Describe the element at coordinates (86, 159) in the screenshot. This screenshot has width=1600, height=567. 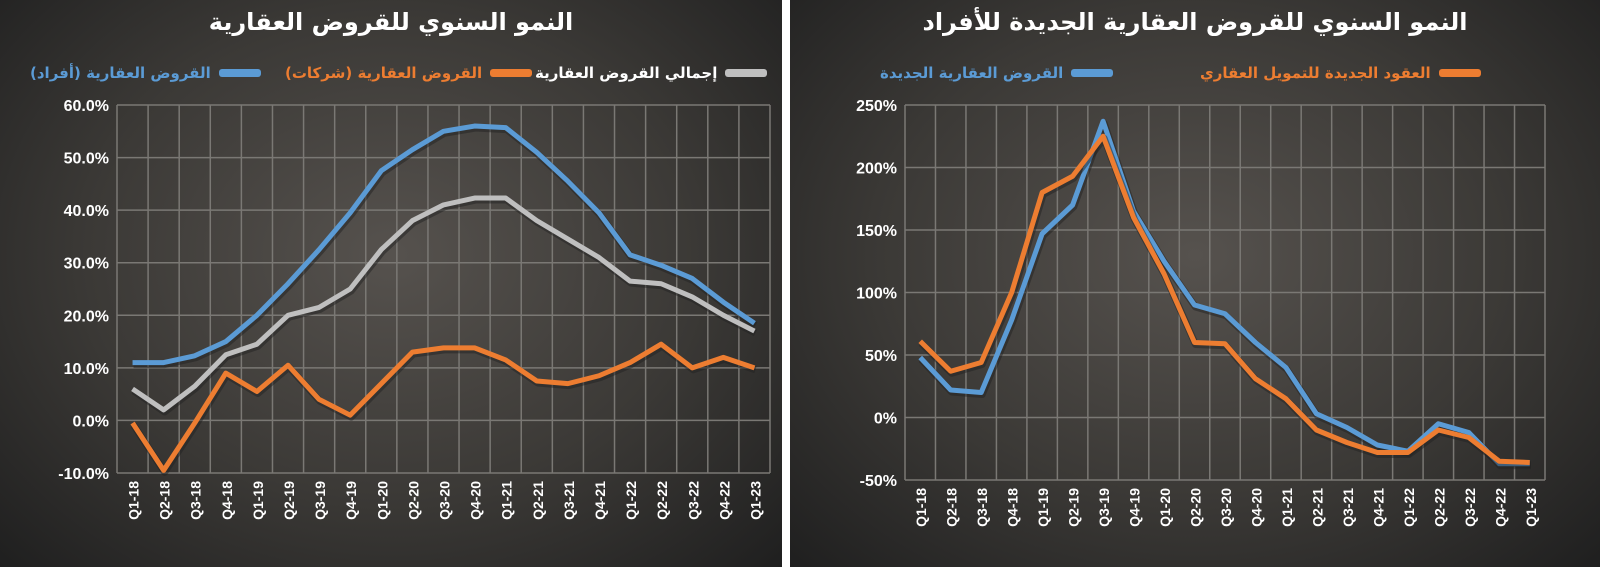
I see `y-tick-label: 50.0%` at that location.